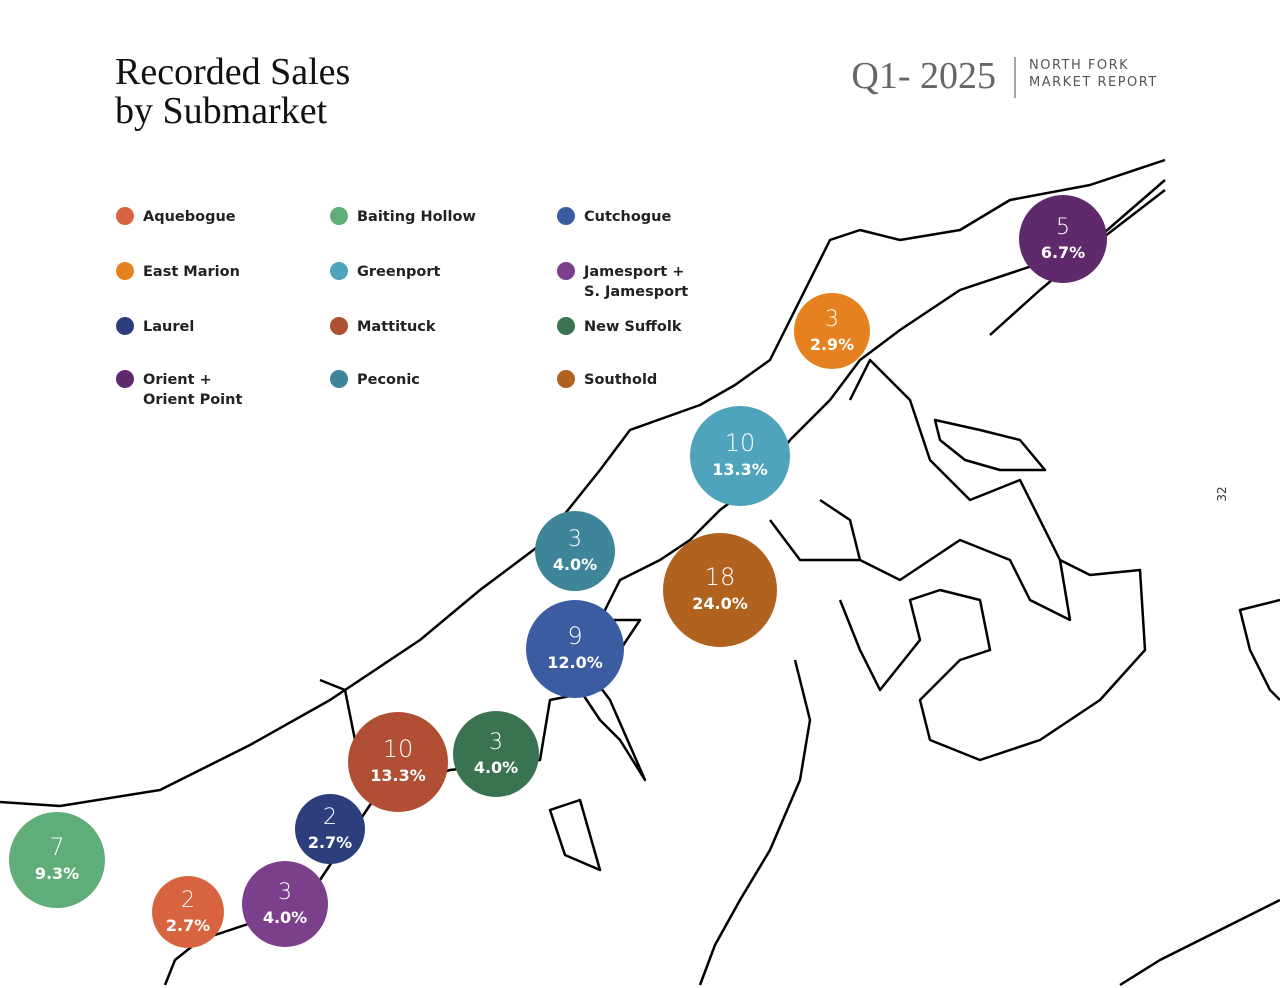 This screenshot has height=988, width=1280. I want to click on legend-label: New Suffolk, so click(633, 327).